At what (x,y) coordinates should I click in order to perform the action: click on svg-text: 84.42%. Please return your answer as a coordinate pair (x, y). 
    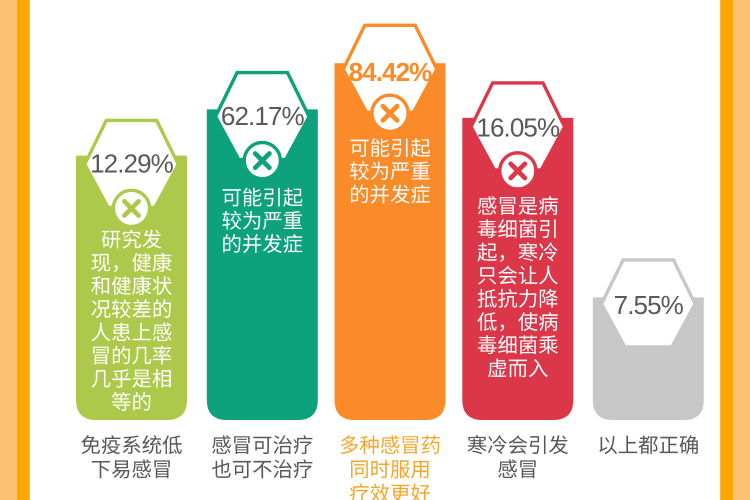
    Looking at the image, I should click on (391, 72).